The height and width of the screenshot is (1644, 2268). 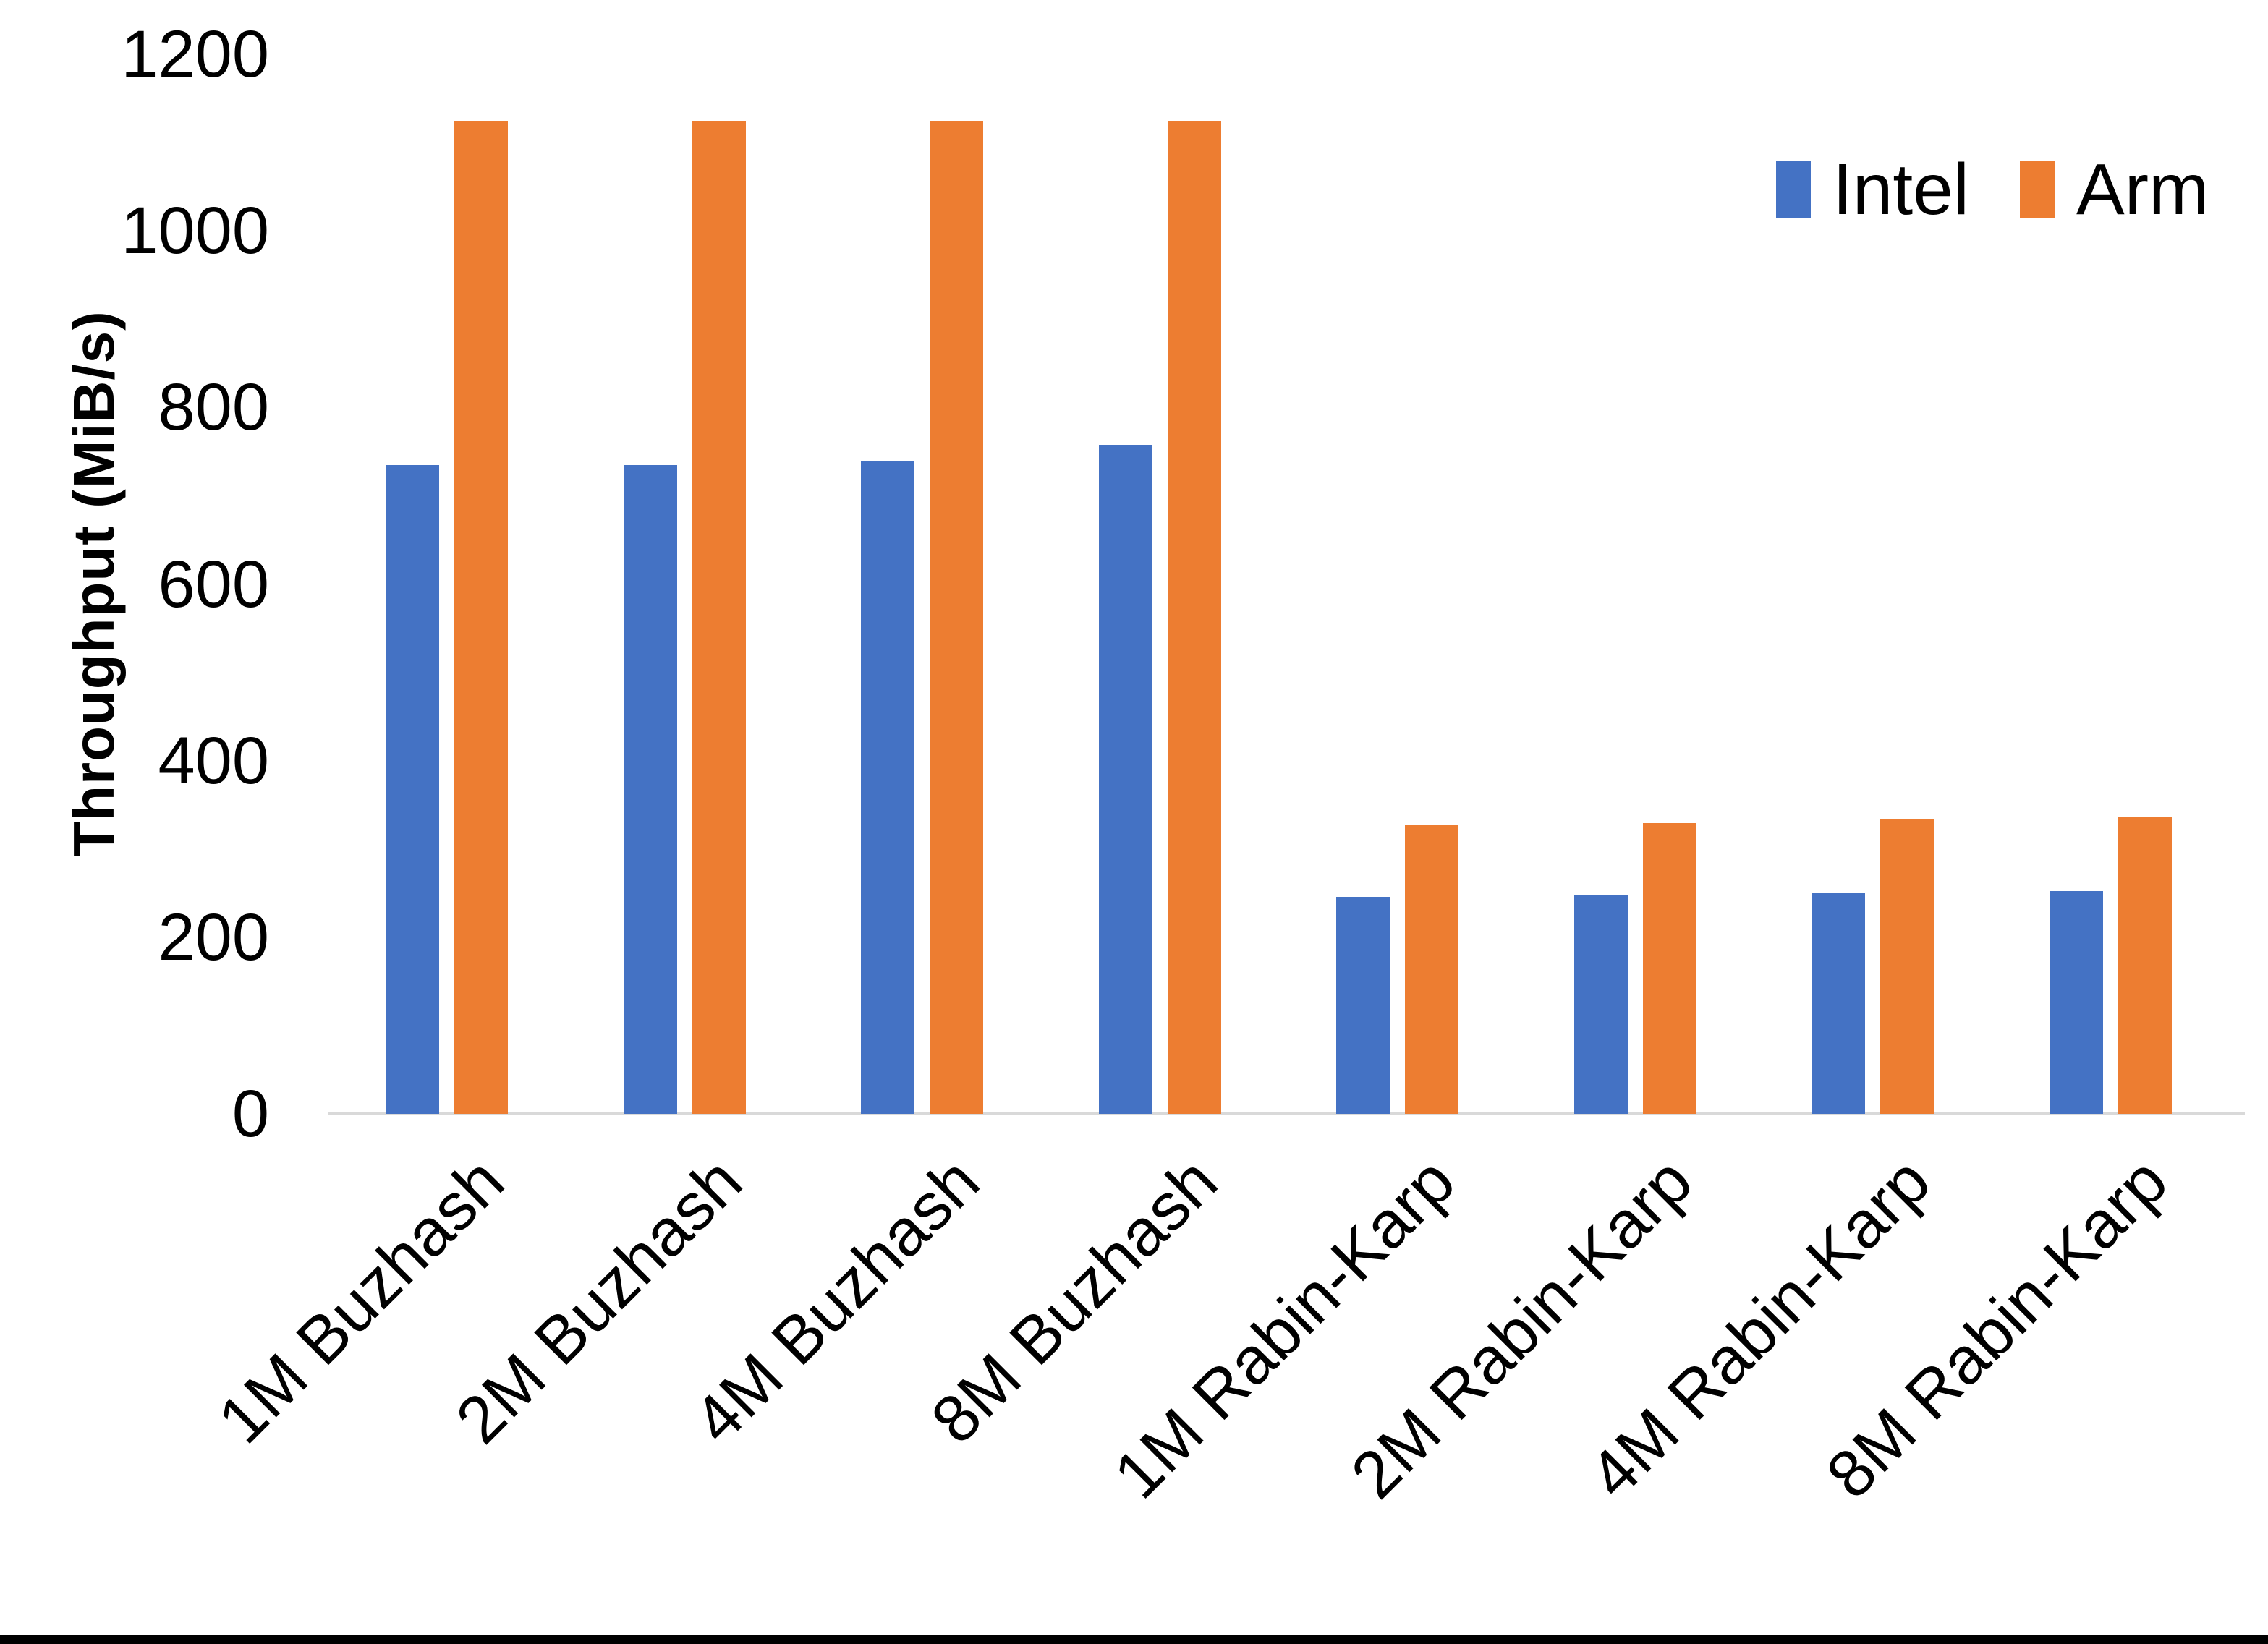 What do you see at coordinates (1363, 1005) in the screenshot?
I see `bar-intel-1m-rabin-karp` at bounding box center [1363, 1005].